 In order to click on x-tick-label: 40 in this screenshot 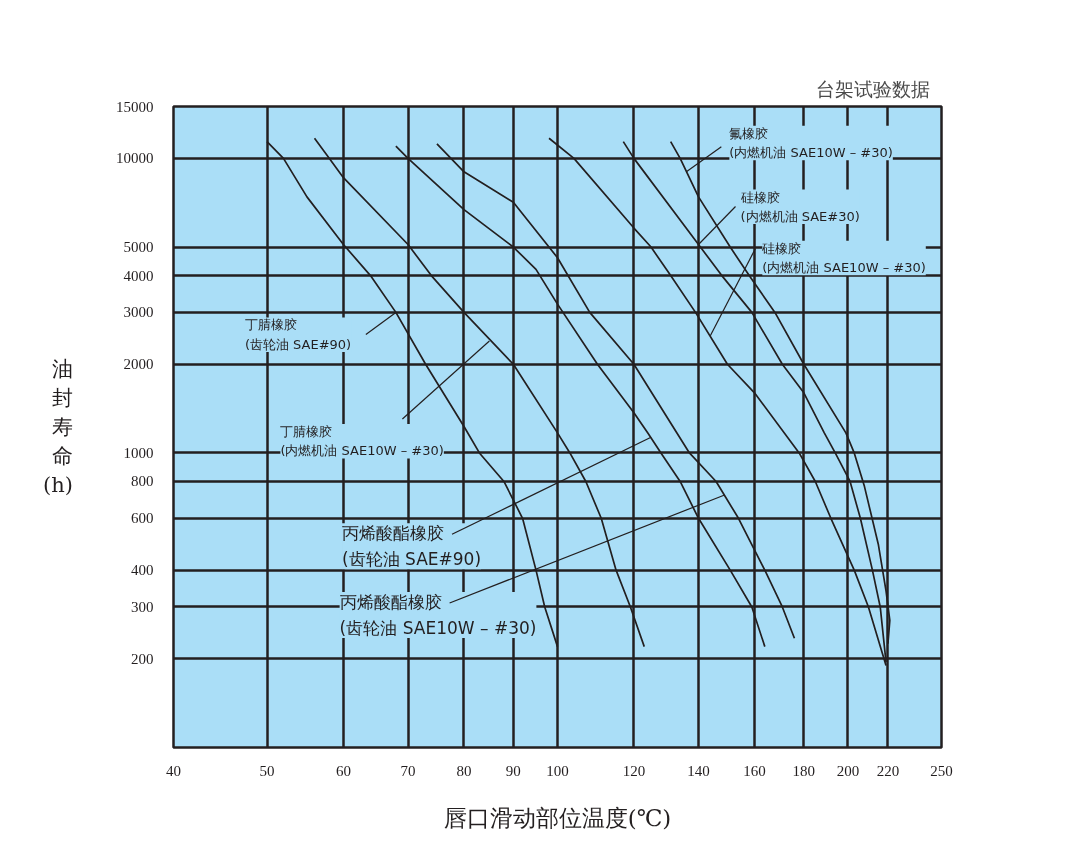, I will do `click(173, 770)`.